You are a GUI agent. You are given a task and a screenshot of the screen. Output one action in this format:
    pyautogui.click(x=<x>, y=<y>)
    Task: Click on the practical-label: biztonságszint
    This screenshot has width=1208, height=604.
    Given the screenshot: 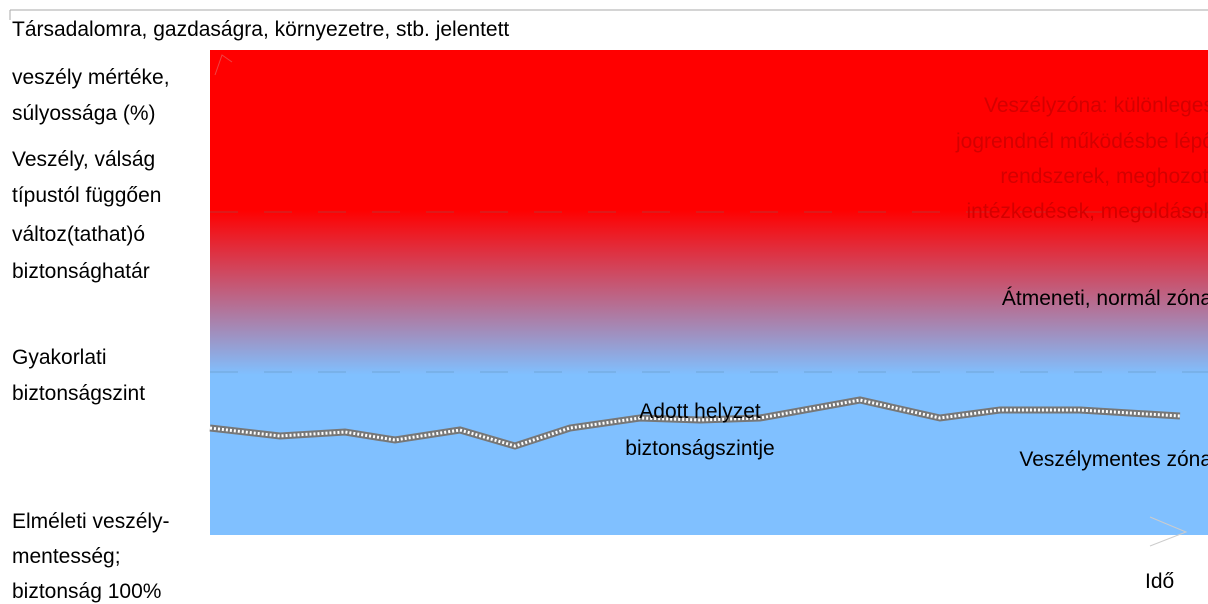 What is the action you would take?
    pyautogui.click(x=78, y=393)
    